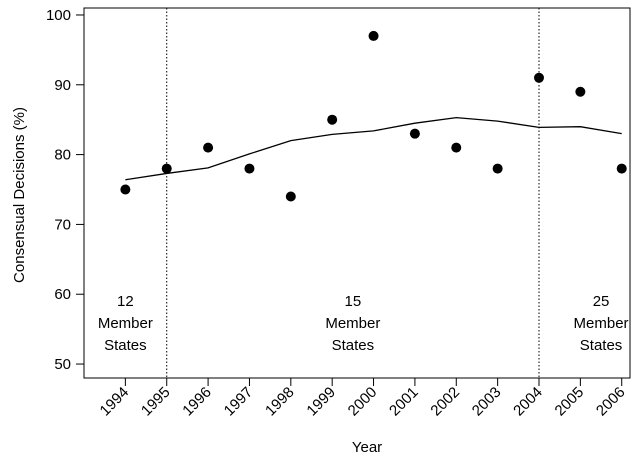  I want to click on x-axis-title: Year, so click(367, 447).